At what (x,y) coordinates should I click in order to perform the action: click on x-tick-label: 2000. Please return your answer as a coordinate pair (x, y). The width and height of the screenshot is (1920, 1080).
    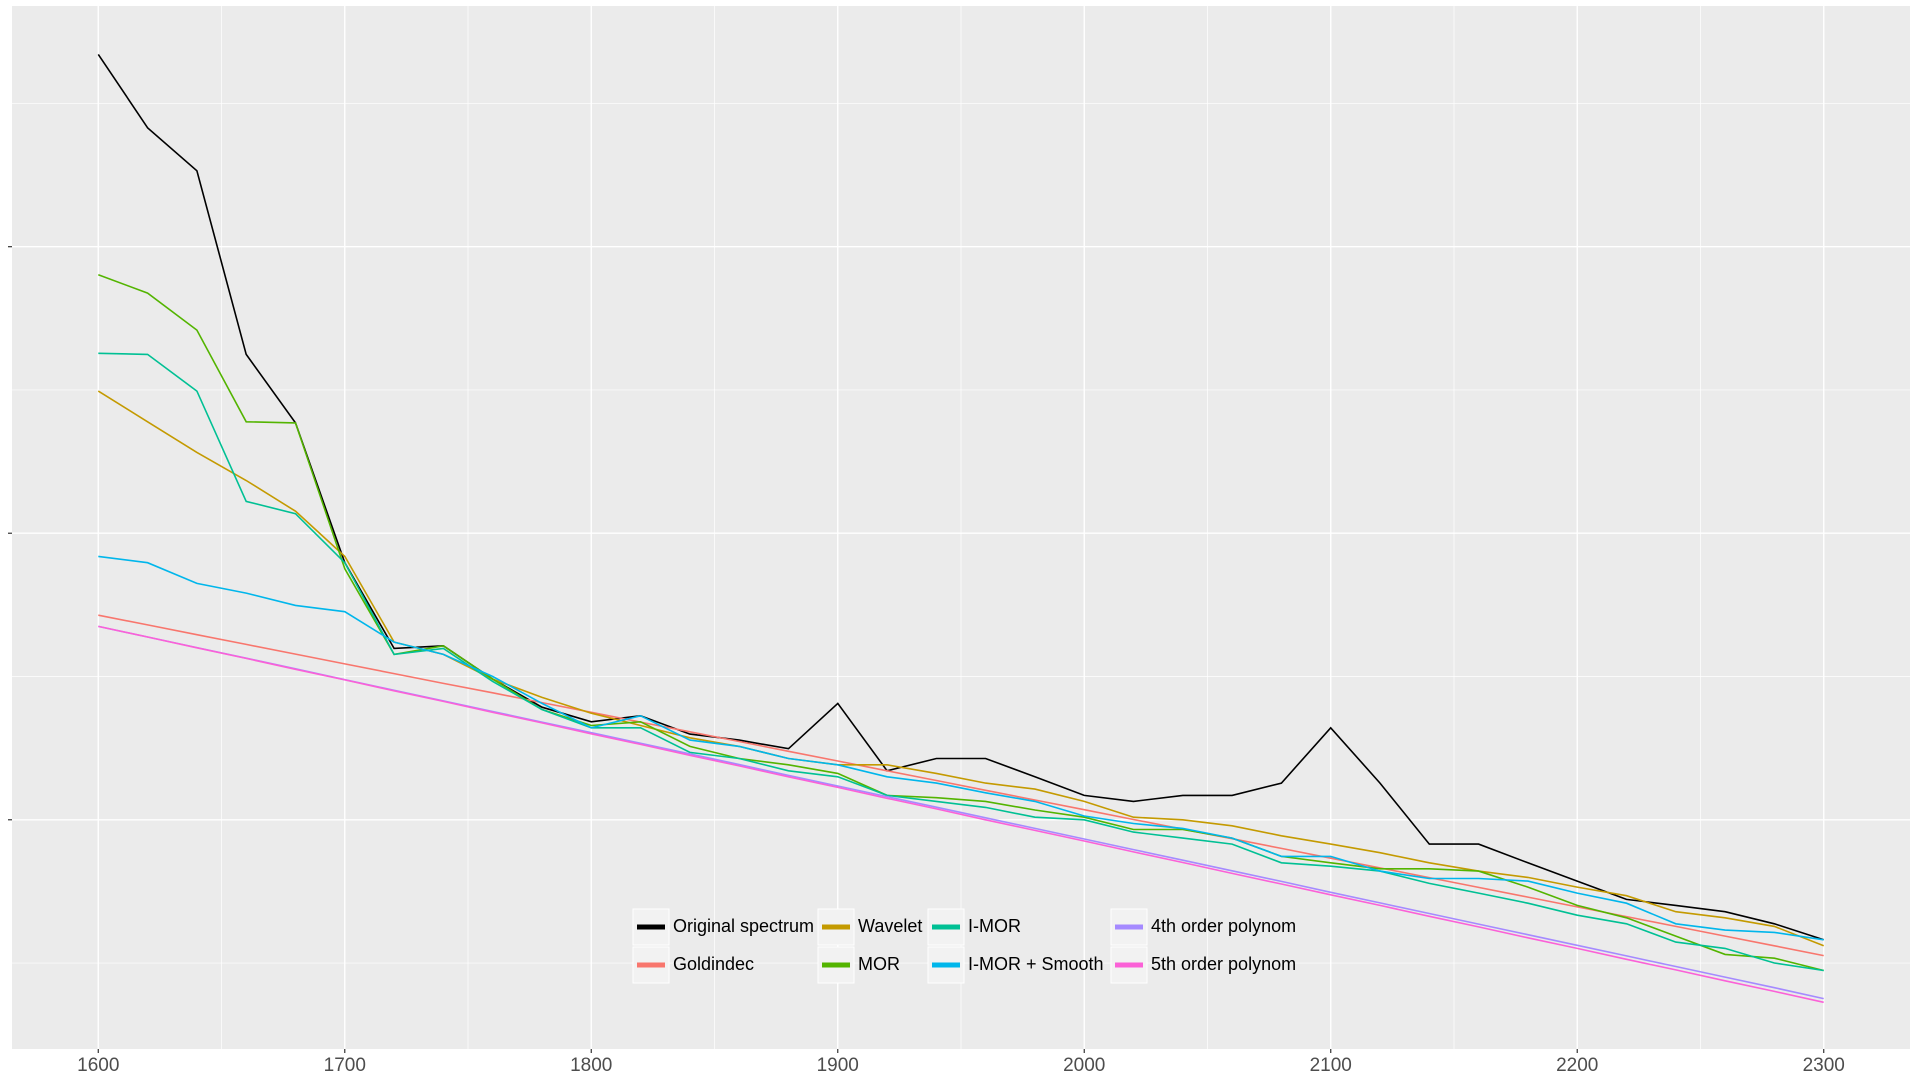
    Looking at the image, I should click on (1084, 1065).